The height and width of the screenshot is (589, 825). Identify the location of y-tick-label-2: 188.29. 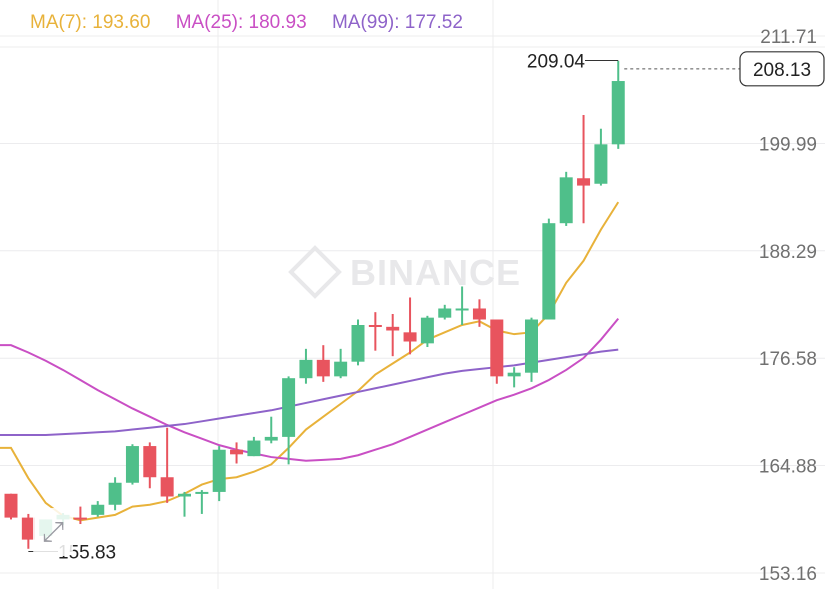
(788, 252).